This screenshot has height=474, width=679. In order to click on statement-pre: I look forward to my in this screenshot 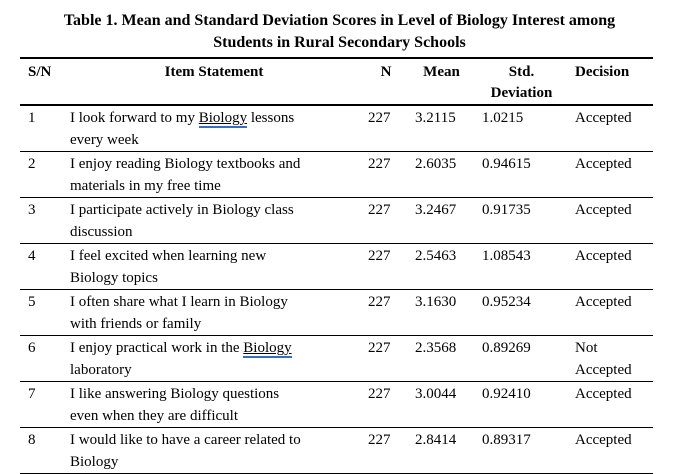, I will do `click(134, 118)`.